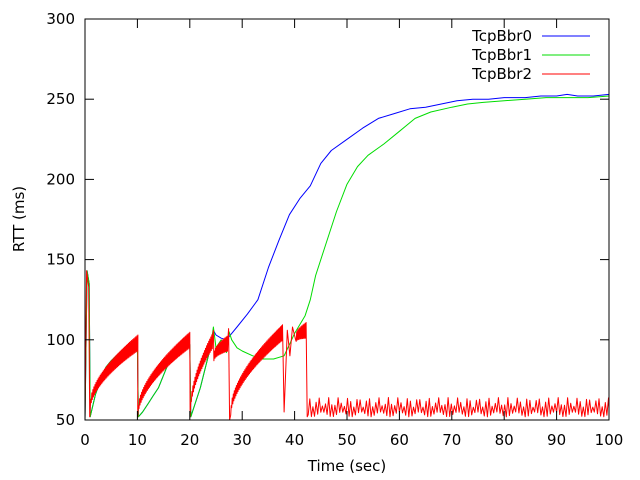  Describe the element at coordinates (451, 440) in the screenshot. I see `x-tick-label: 70` at that location.